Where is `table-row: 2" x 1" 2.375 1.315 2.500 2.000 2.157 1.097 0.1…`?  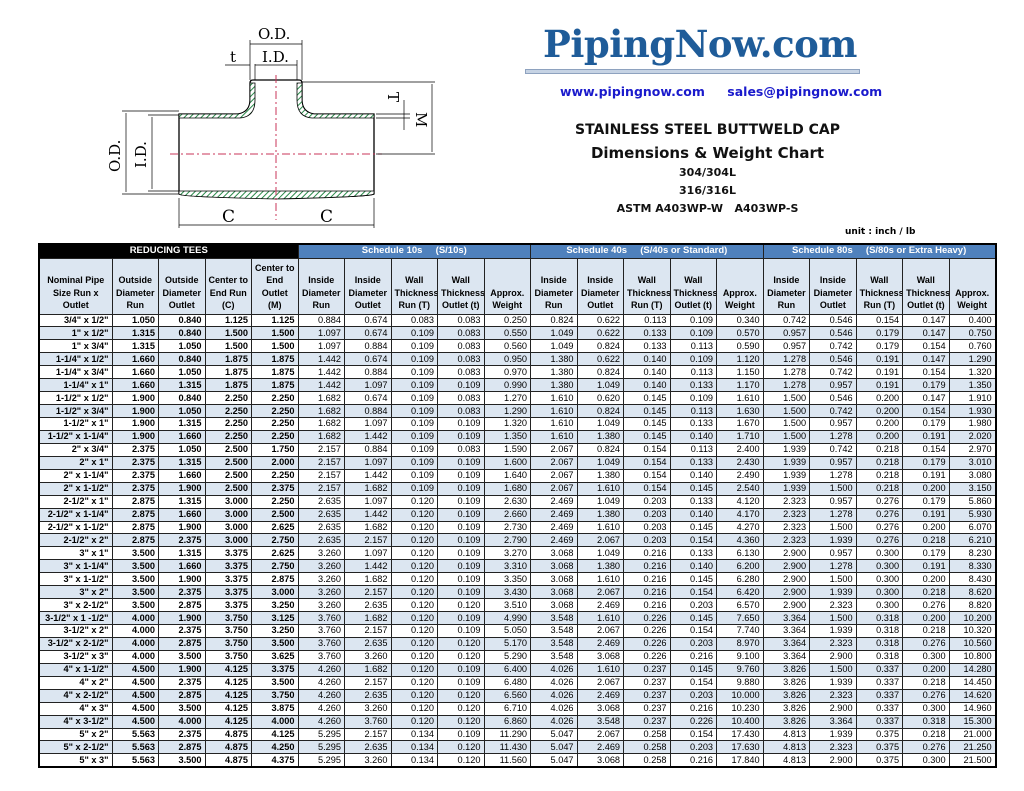 table-row: 2" x 1" 2.375 1.315 2.500 2.000 2.157 1.097 0.1… is located at coordinates (517, 462).